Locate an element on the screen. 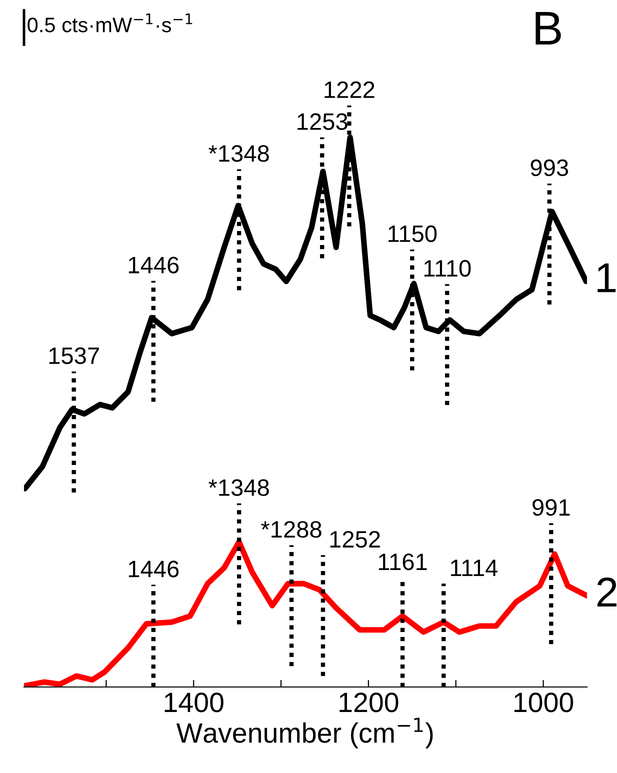 This screenshot has height=773, width=617. text: 0.5 cts·mW$^{−1}$·s$^{−1}$ is located at coordinates (110, 23).